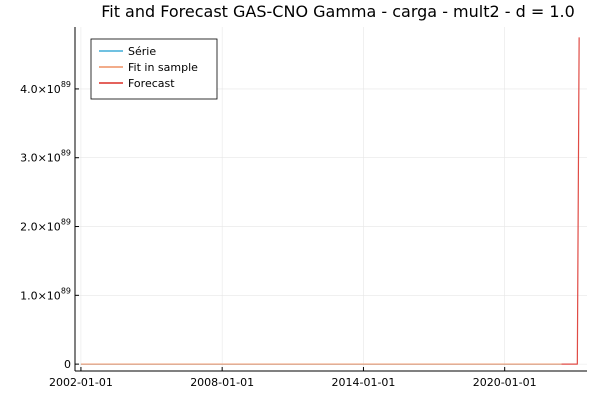  I want to click on y-tick-label-4: 4.0×1089, so click(45, 88).